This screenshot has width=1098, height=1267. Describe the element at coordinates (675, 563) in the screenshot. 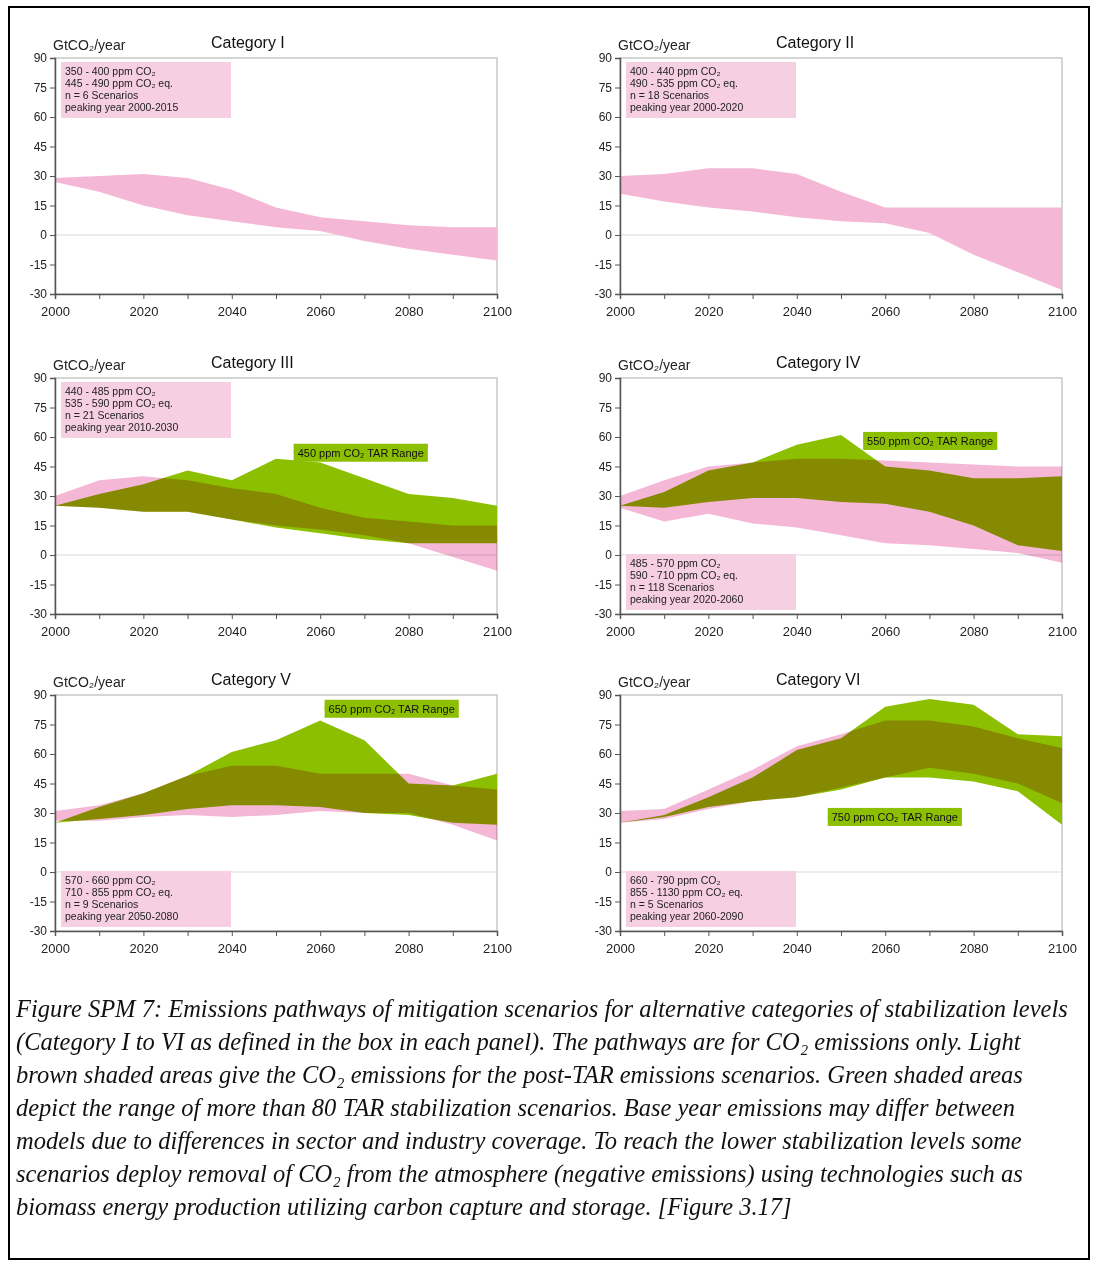

I see `annotation: 485 - 570 ppm CO₂` at that location.